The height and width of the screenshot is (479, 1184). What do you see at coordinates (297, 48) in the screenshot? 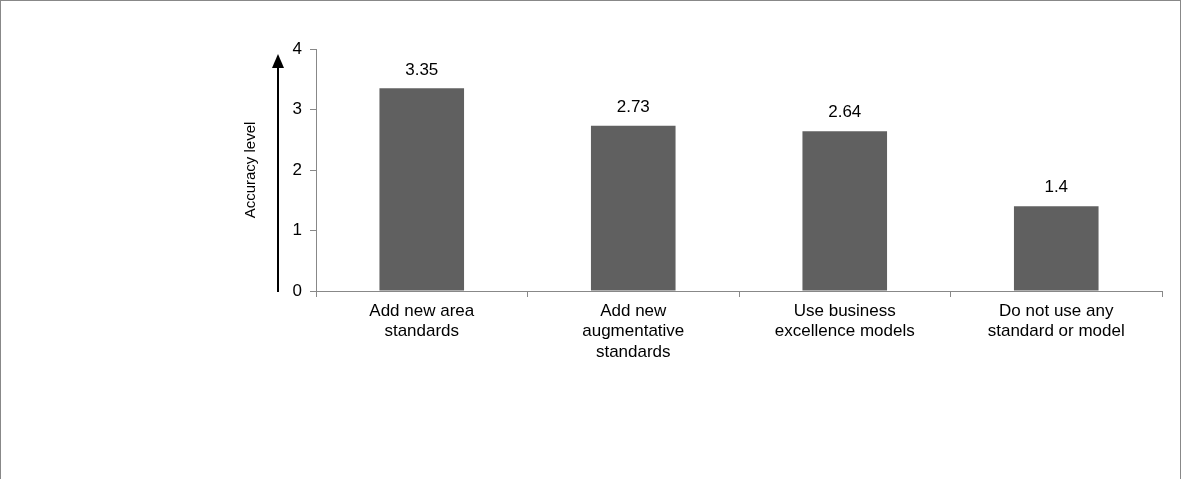
I see `y-tick-label: 4` at bounding box center [297, 48].